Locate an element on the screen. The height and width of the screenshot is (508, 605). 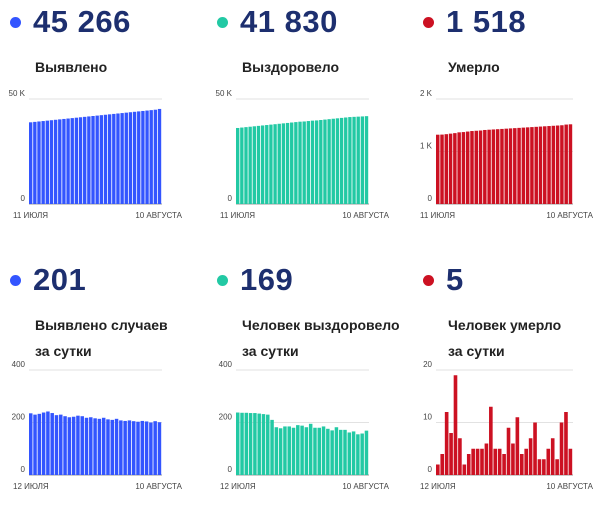
recovered-total-label: Выздоровело is located at coordinates (290, 67).